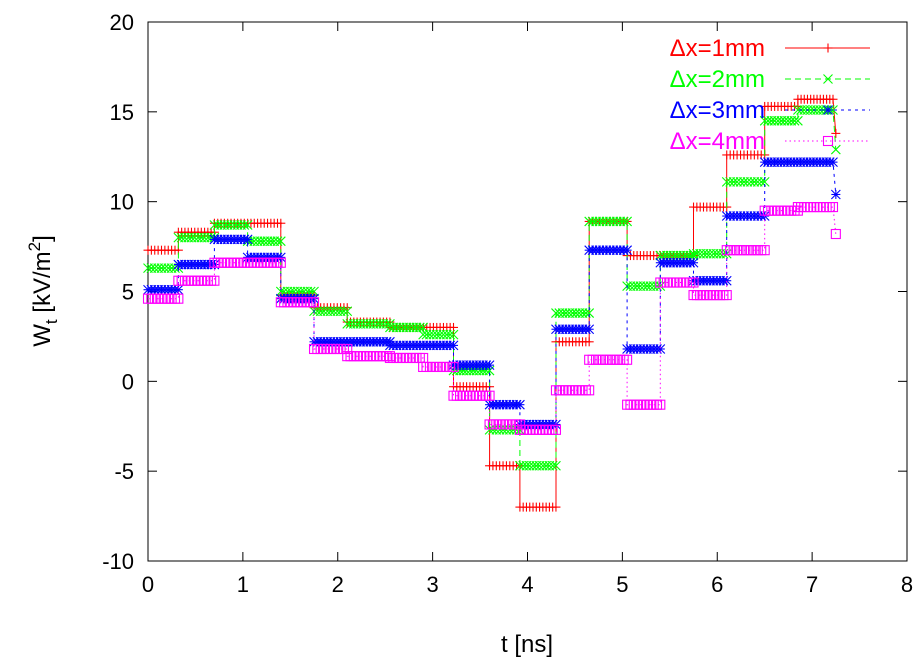 The width and height of the screenshot is (921, 665). Describe the element at coordinates (717, 79) in the screenshot. I see `legend-label: Δx=2mm` at that location.